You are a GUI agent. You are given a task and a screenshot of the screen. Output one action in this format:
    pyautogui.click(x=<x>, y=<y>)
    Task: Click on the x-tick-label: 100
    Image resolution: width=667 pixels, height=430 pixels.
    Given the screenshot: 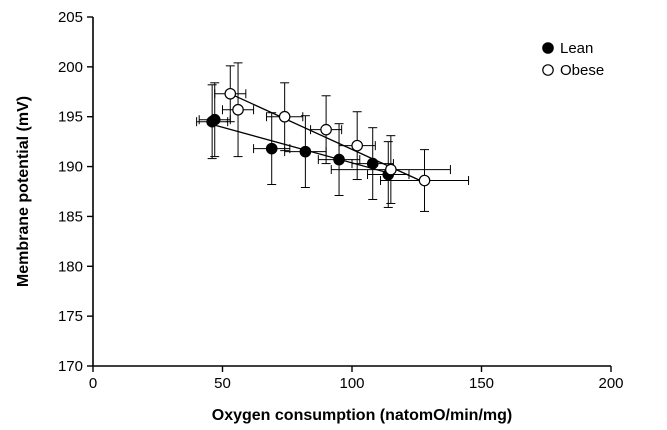 What is the action you would take?
    pyautogui.click(x=351, y=383)
    